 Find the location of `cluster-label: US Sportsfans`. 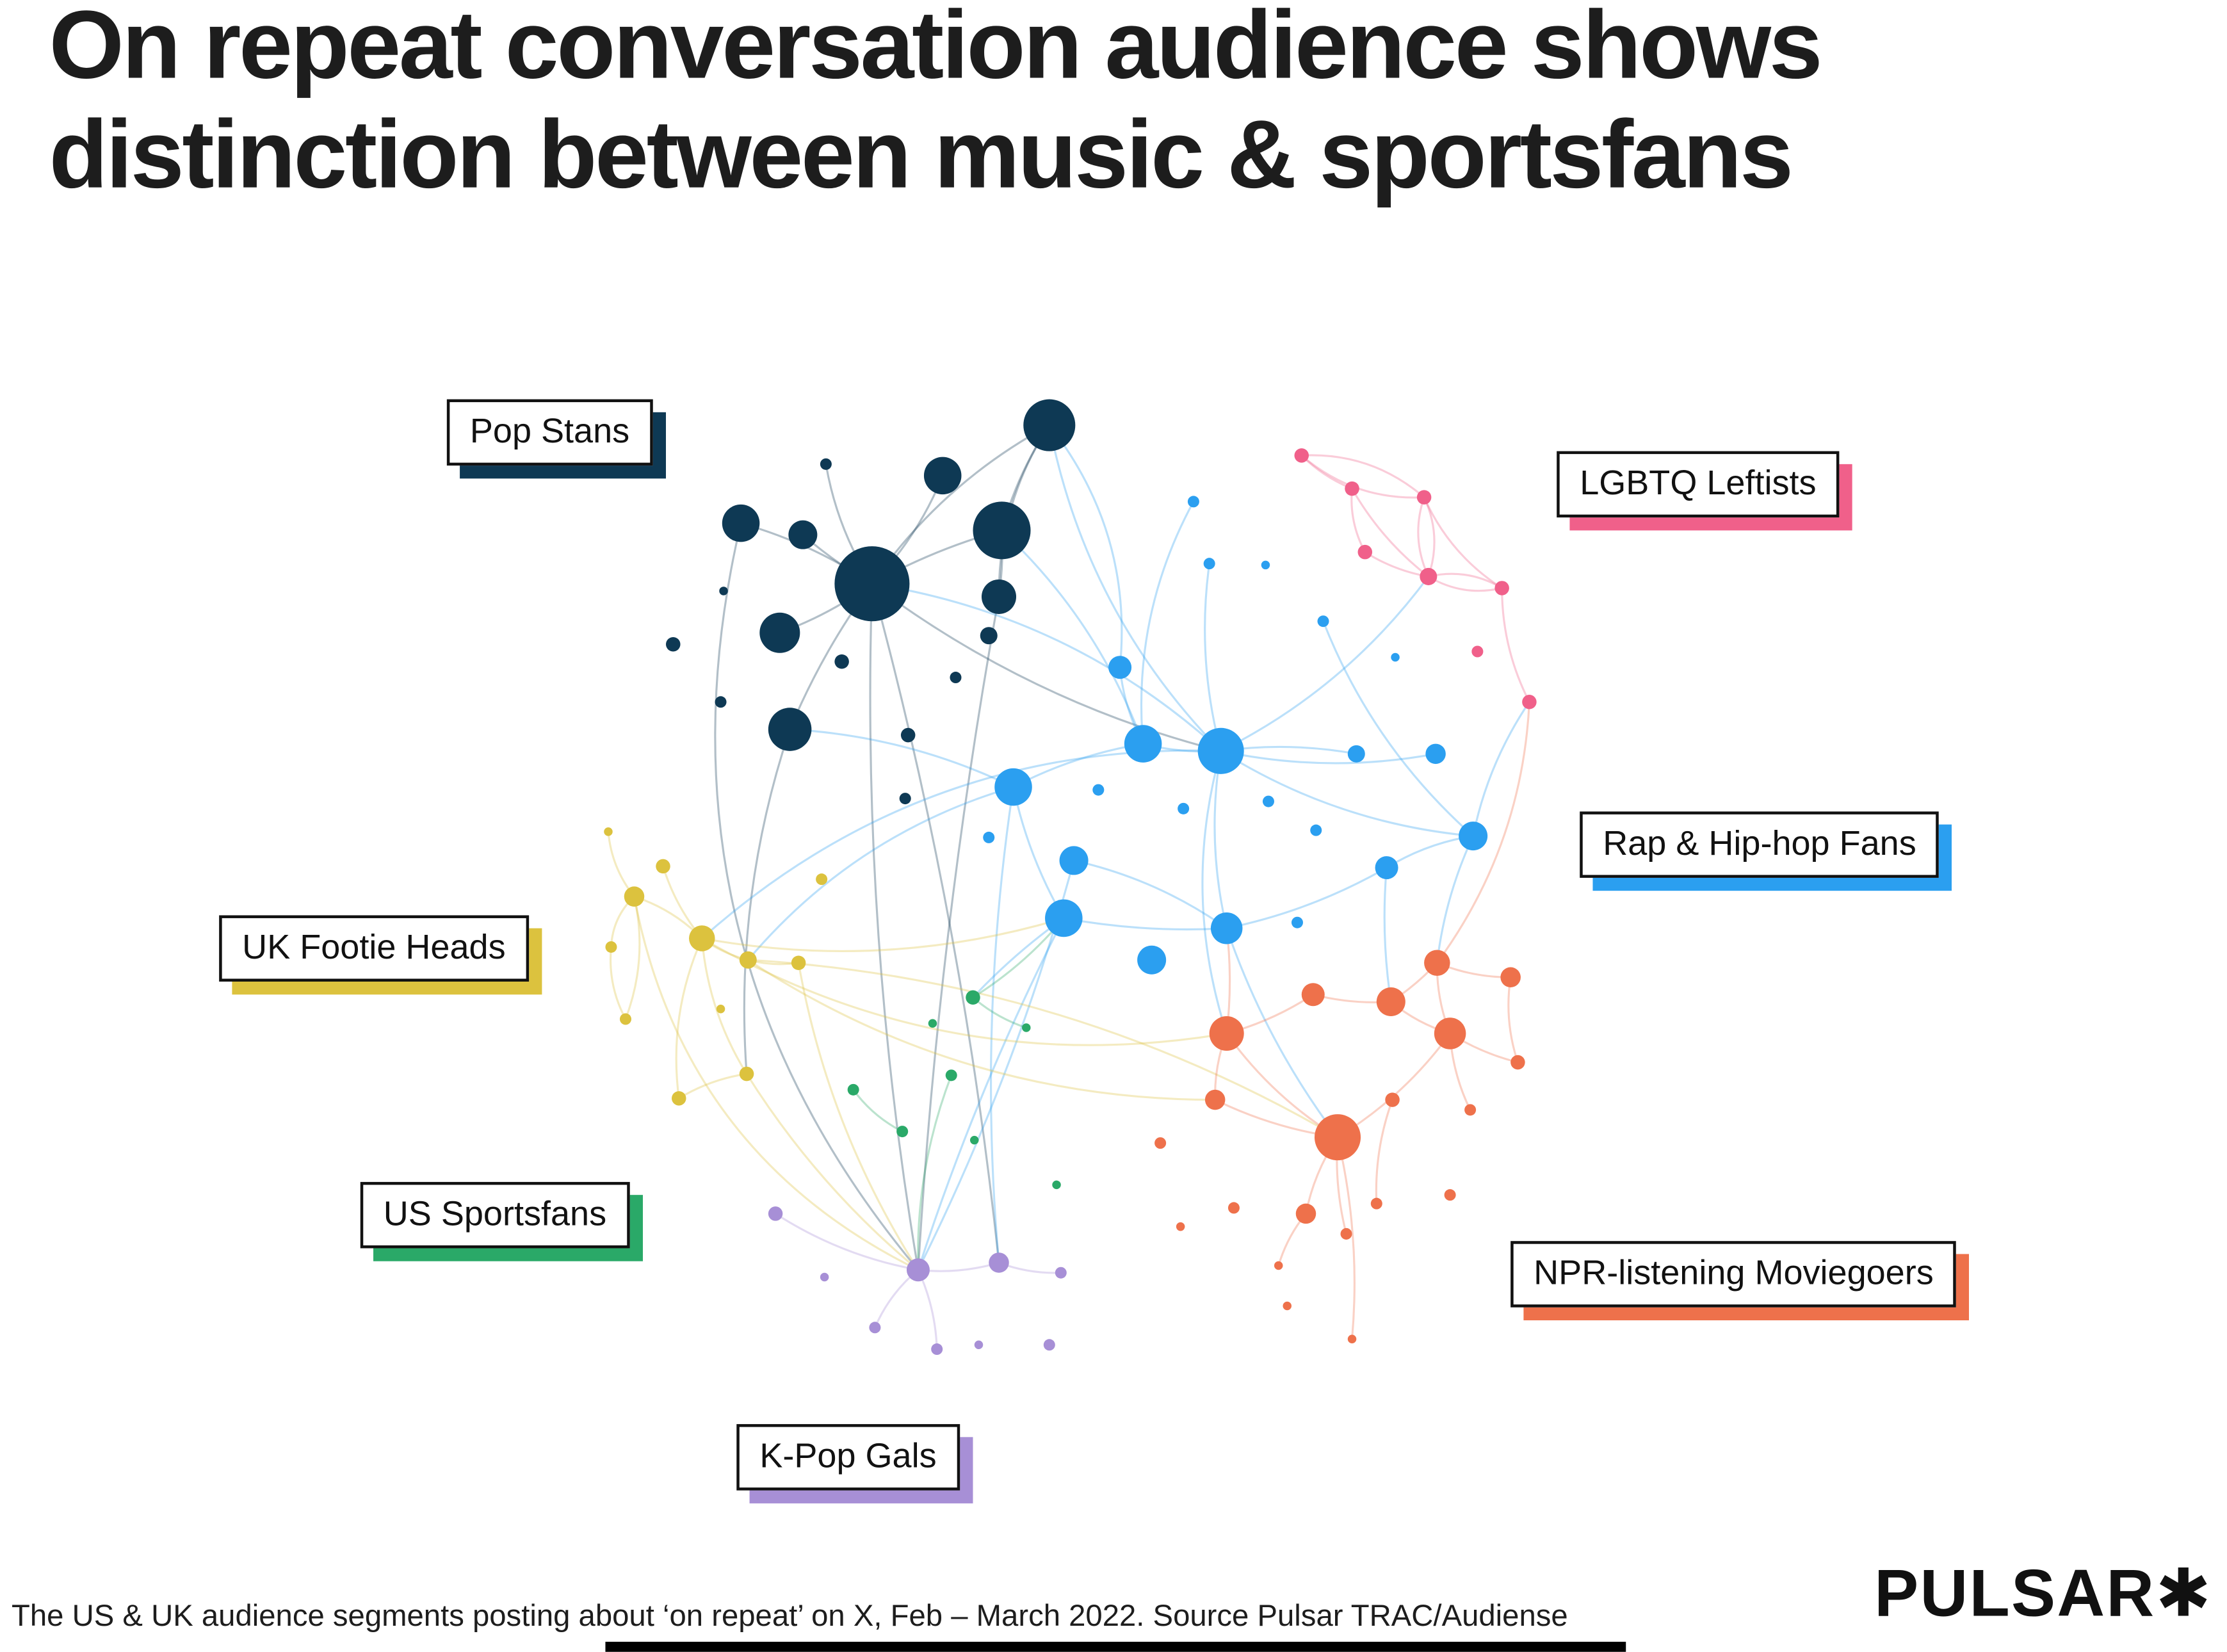

cluster-label: US Sportsfans is located at coordinates (495, 1215).